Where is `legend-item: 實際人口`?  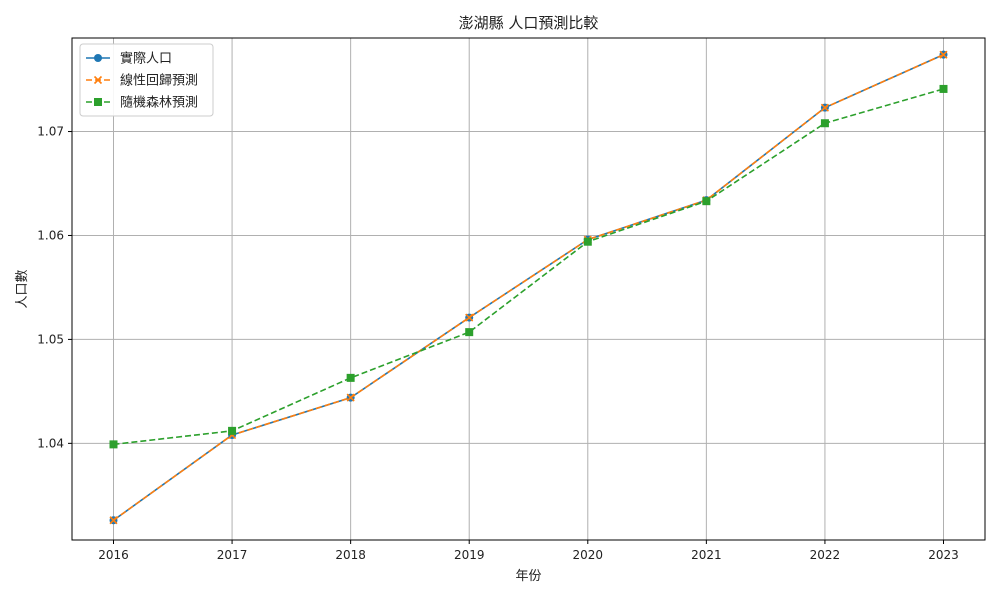 legend-item: 實際人口 is located at coordinates (129, 59).